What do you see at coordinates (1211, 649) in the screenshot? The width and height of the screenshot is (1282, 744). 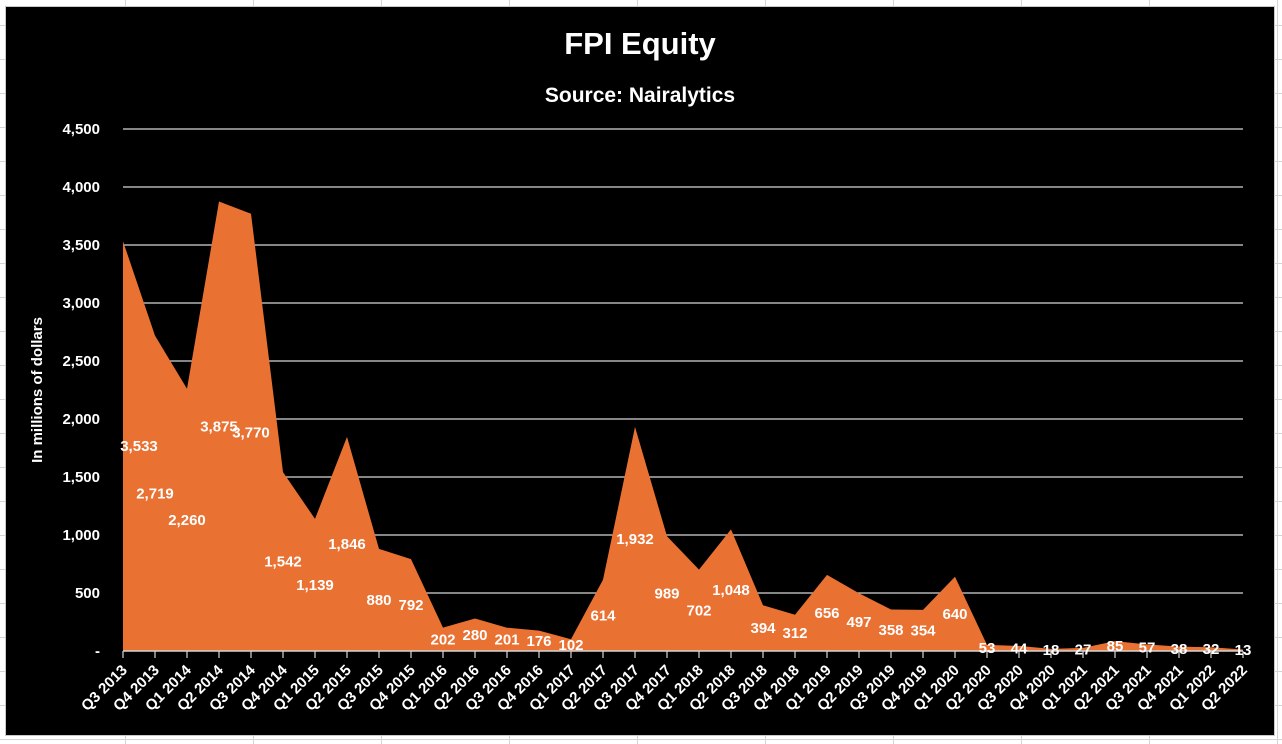 I see `data-label: 32` at bounding box center [1211, 649].